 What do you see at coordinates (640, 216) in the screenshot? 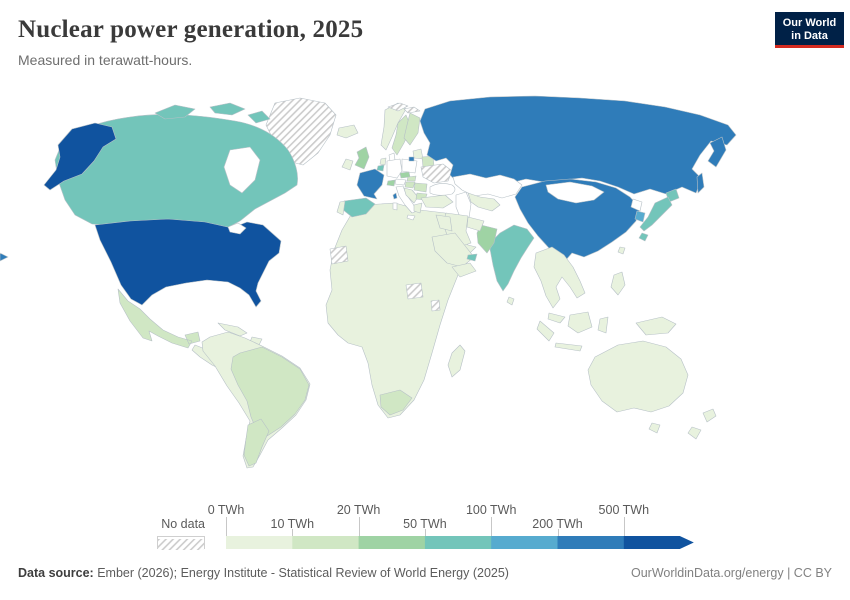
I see `country-south-korea` at bounding box center [640, 216].